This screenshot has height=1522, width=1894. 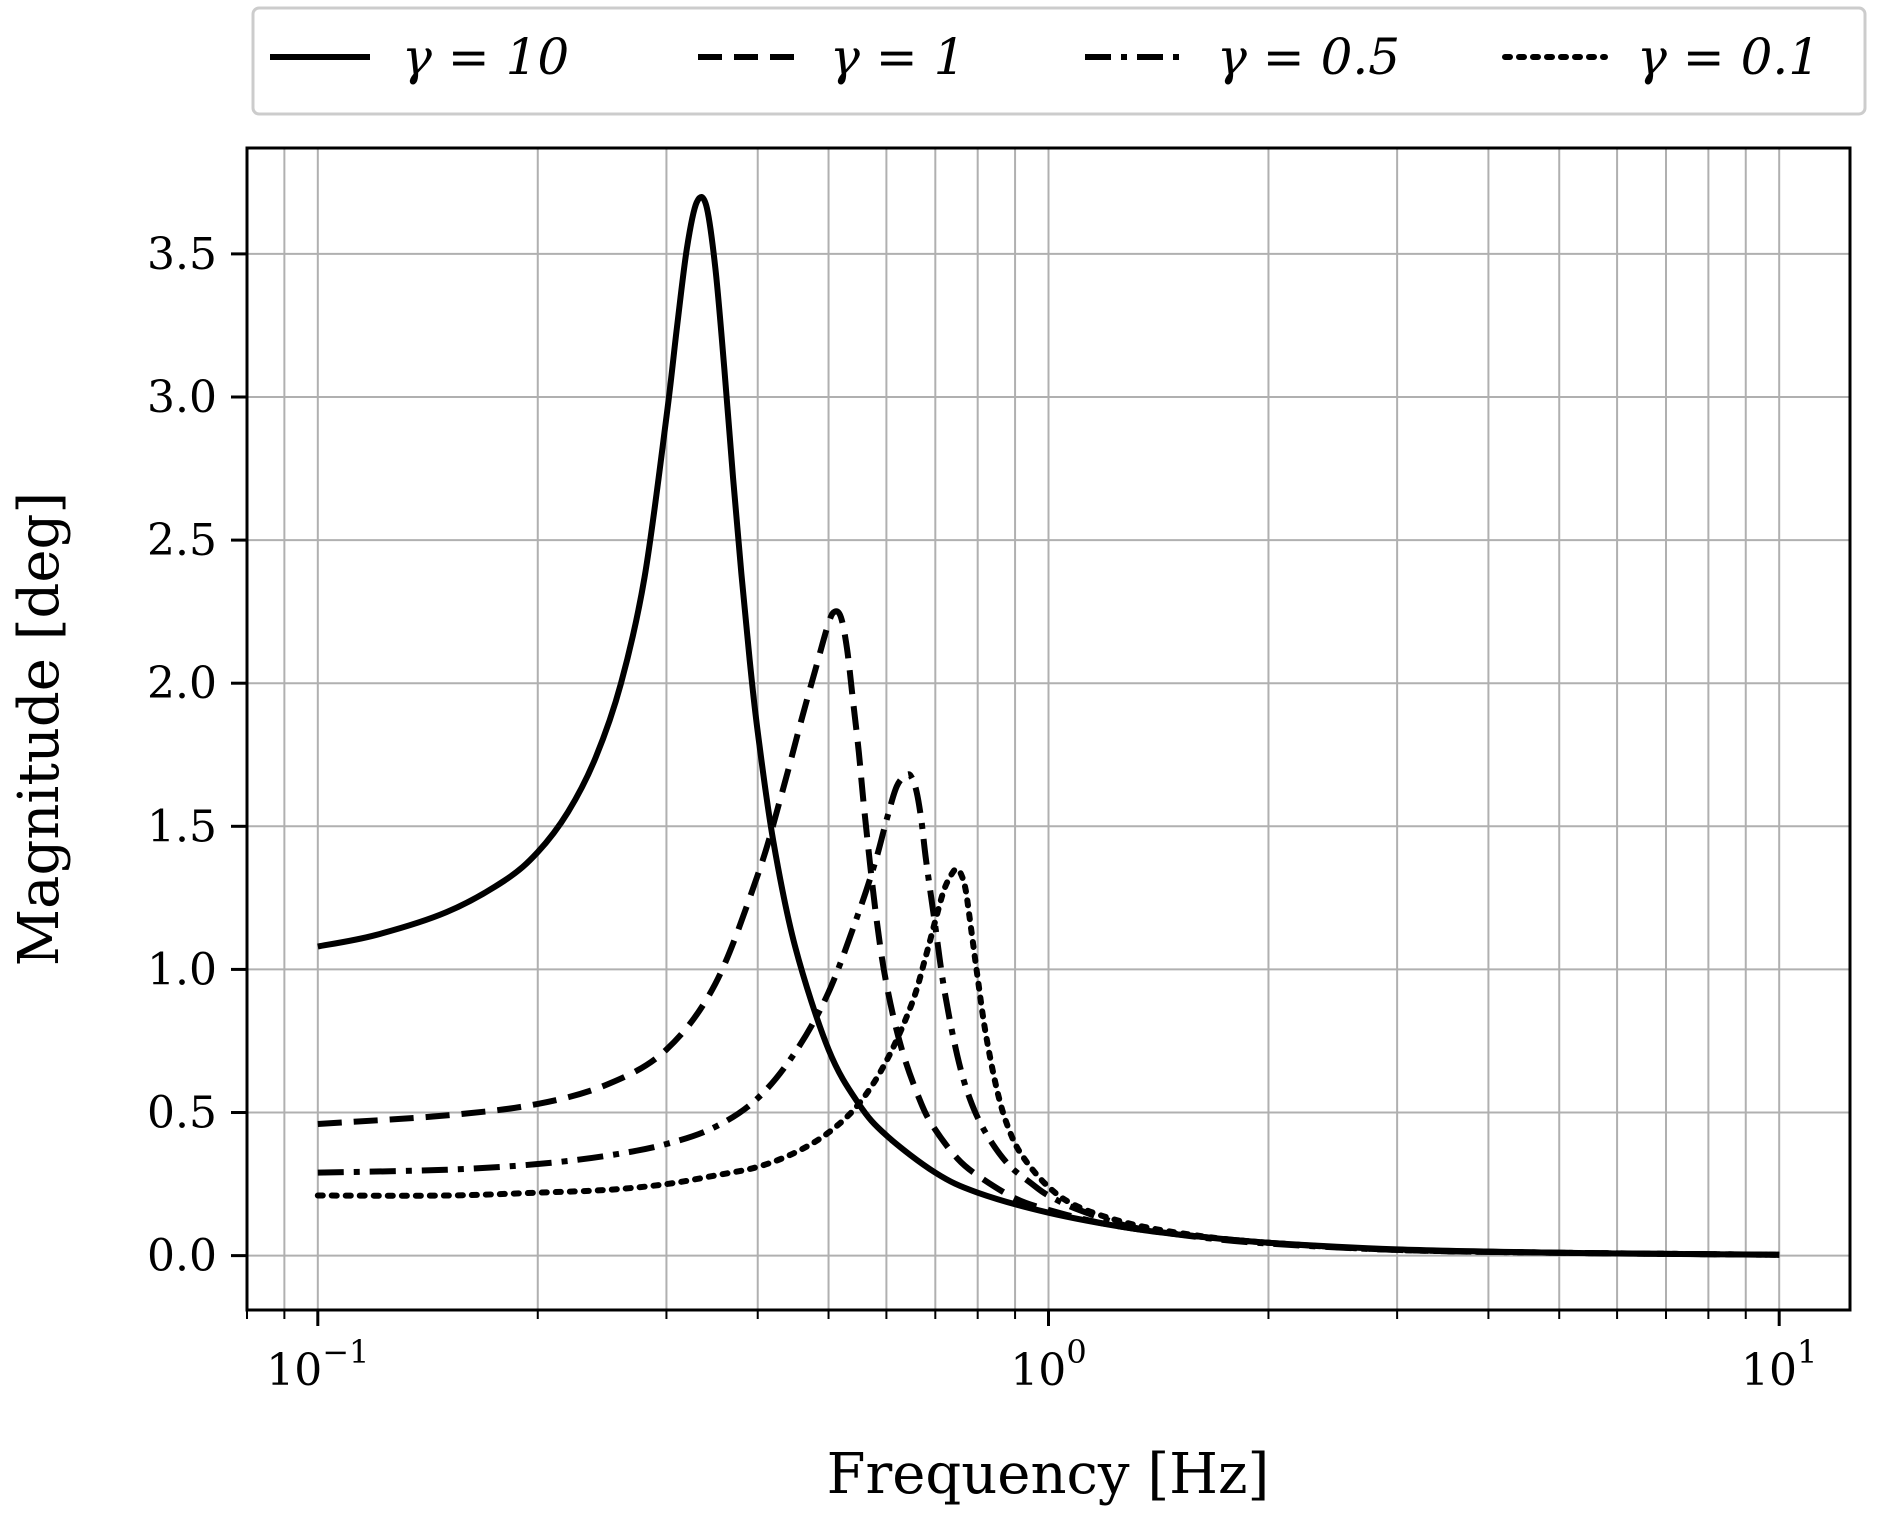 I want to click on y-tick-label: 3.5, so click(x=182, y=254).